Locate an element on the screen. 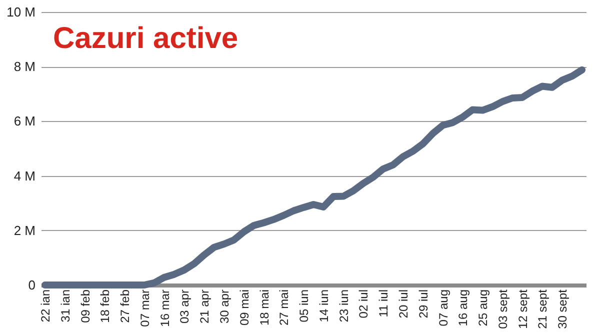 This screenshot has height=333, width=600. x-tick-label: 25 aug is located at coordinates (483, 308).